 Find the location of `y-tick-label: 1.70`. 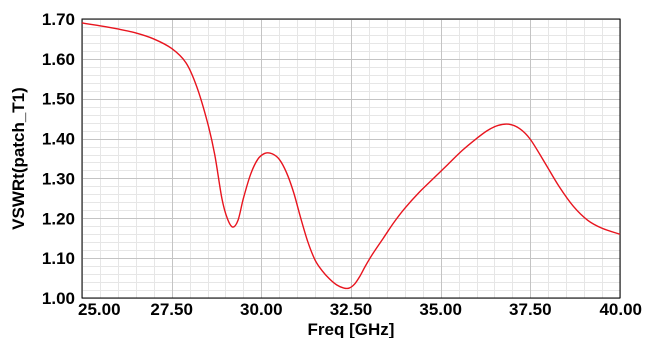

y-tick-label: 1.70 is located at coordinates (58, 19).